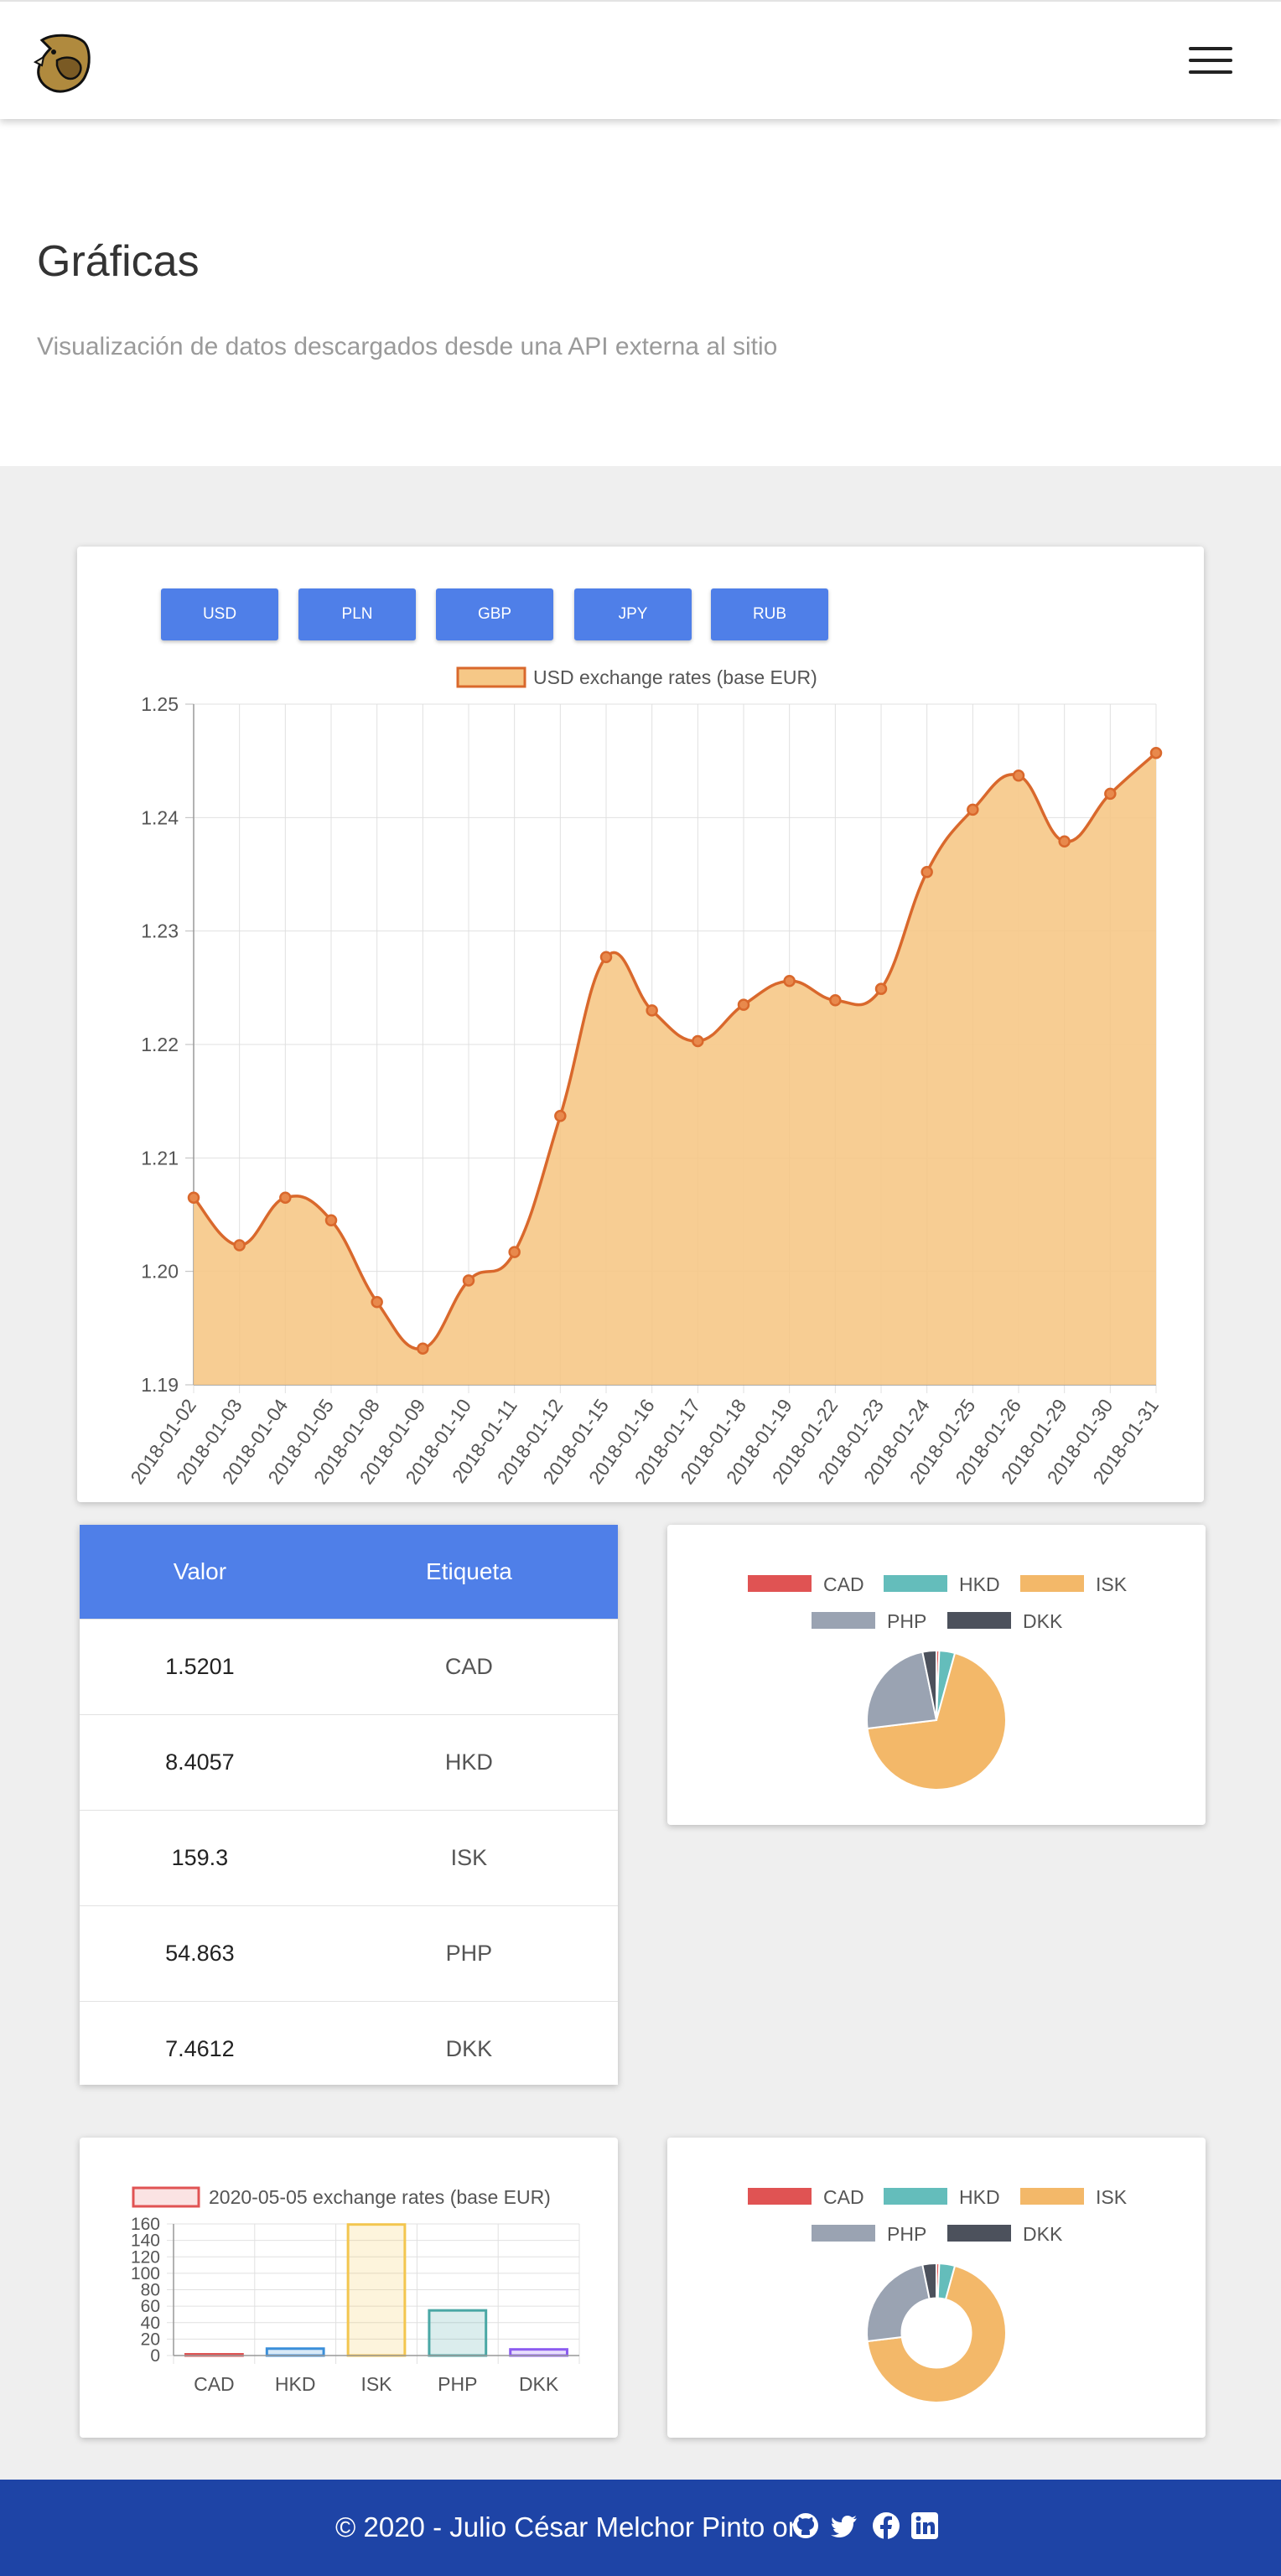 Image resolution: width=1281 pixels, height=2576 pixels. I want to click on cell-value: 54.863, so click(200, 1954).